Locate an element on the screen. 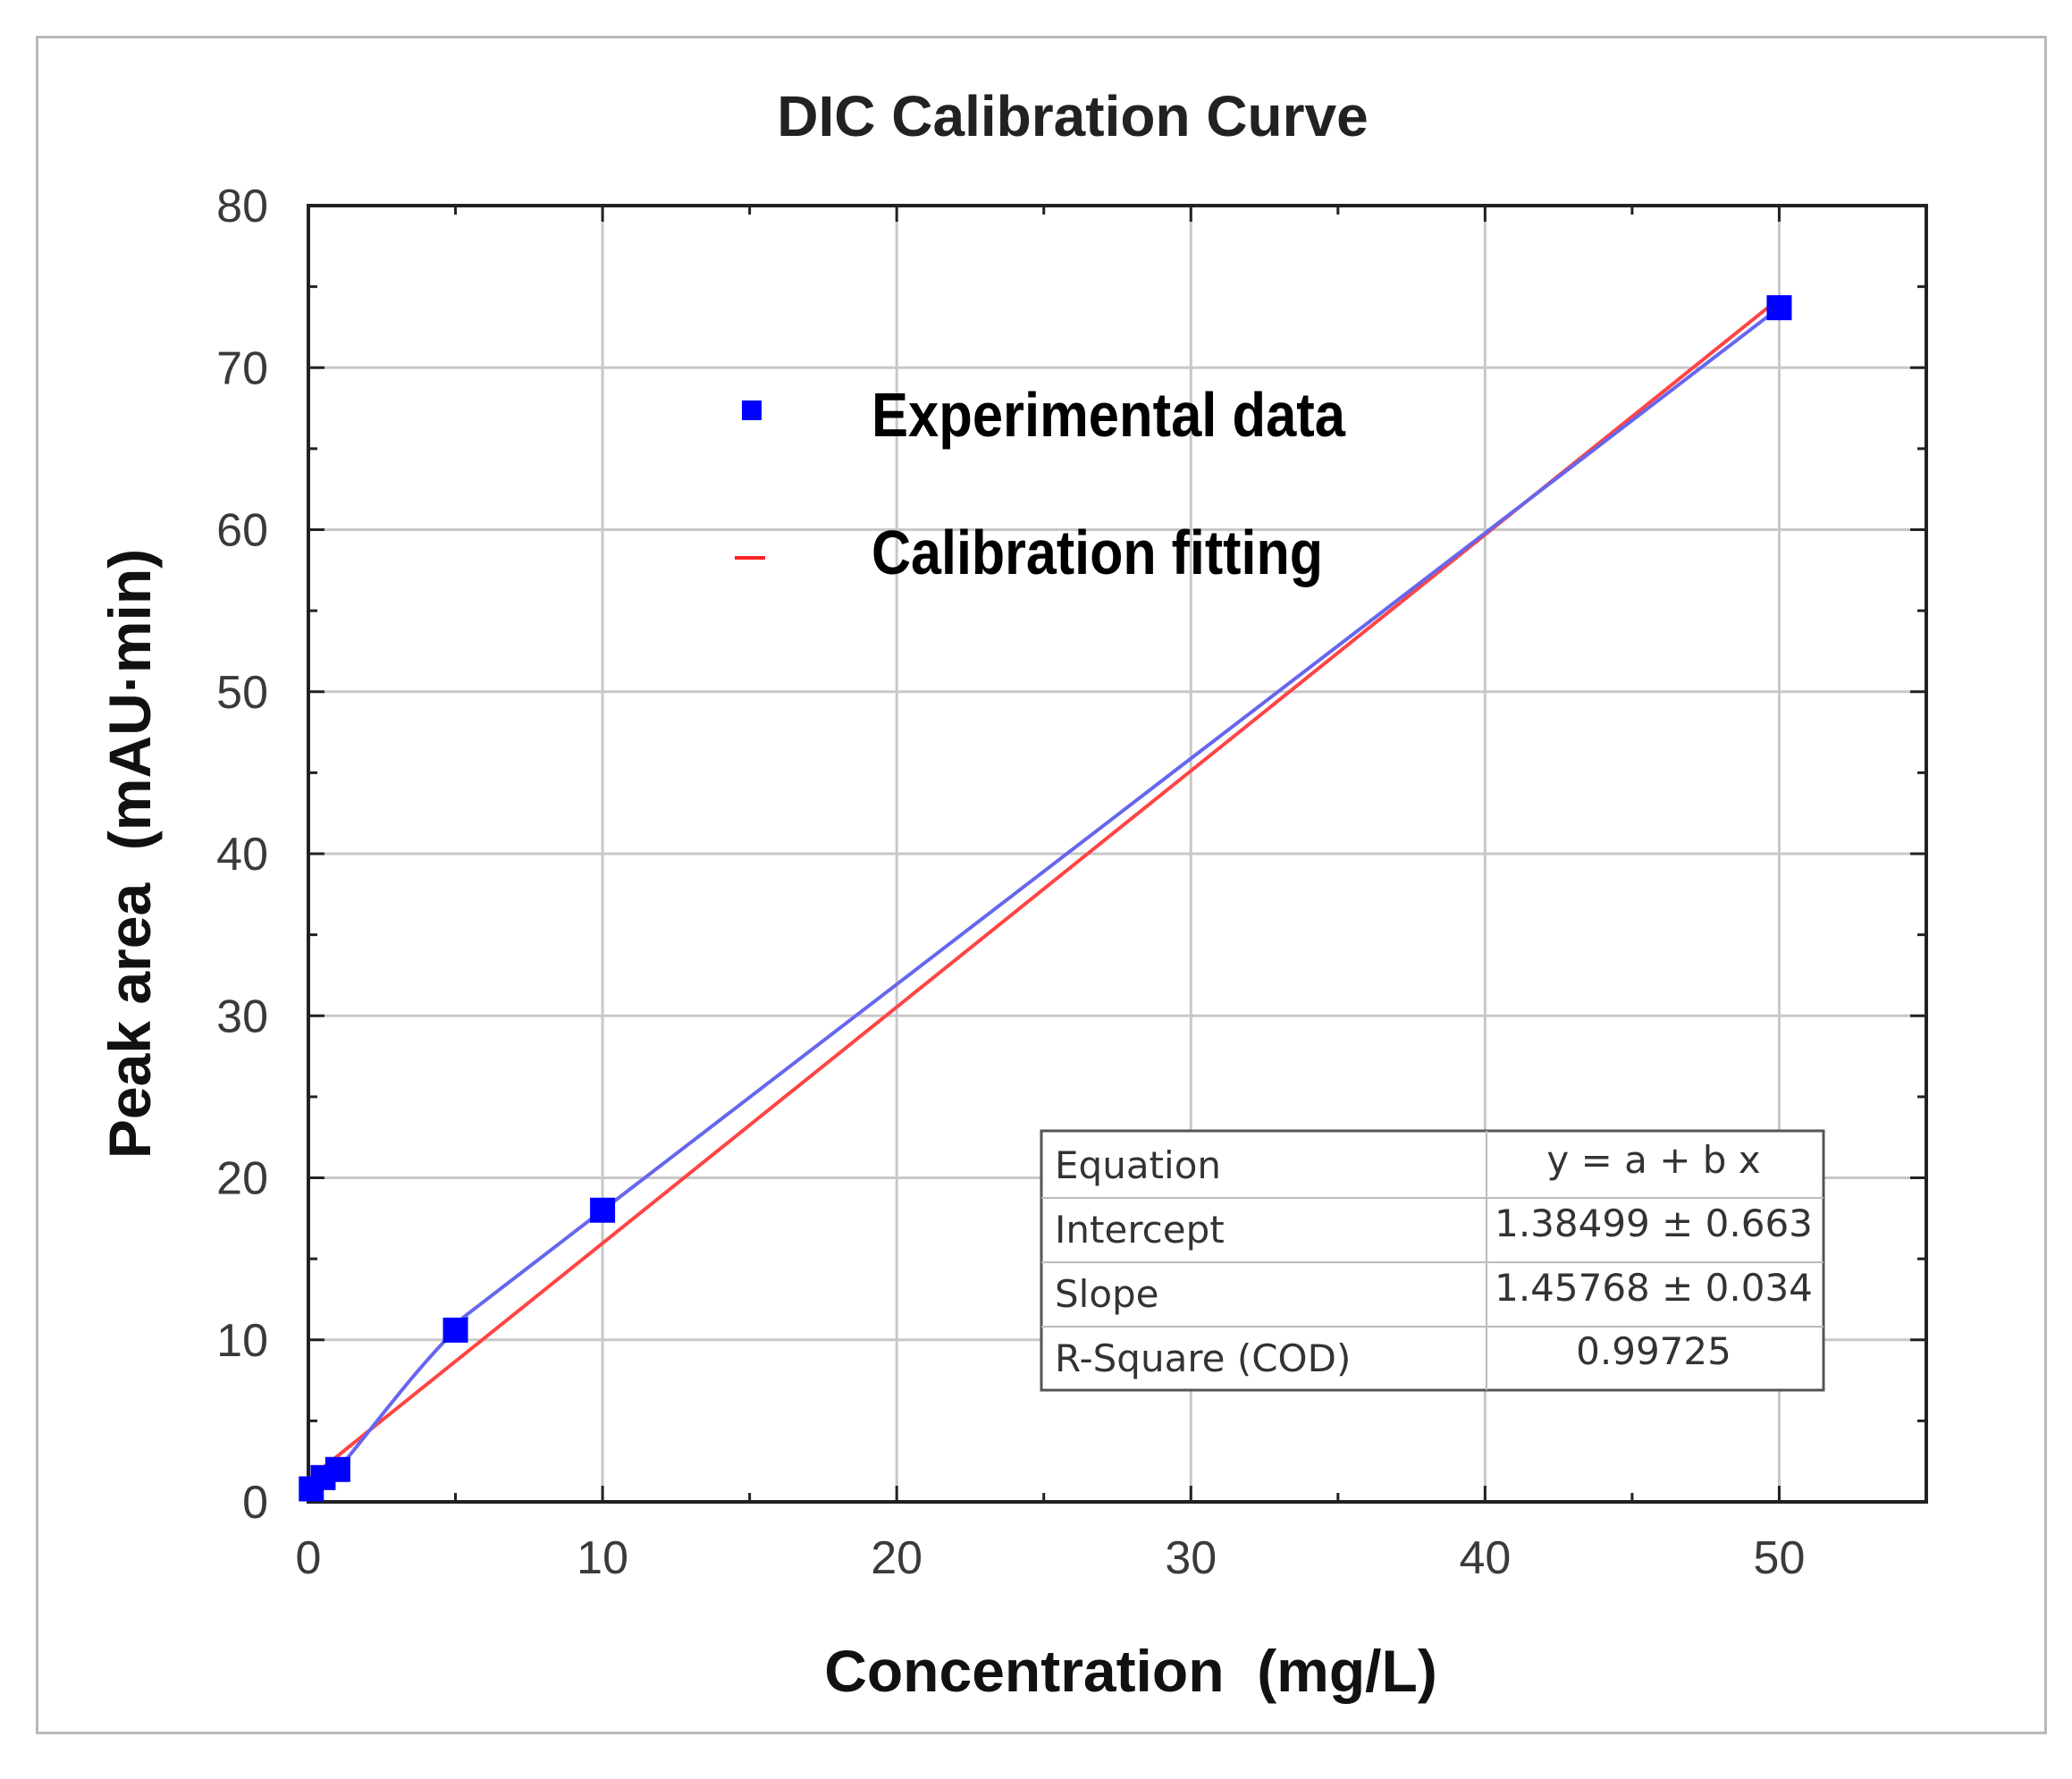 The height and width of the screenshot is (1779, 2072). y-tick-label: 30 is located at coordinates (242, 1016).